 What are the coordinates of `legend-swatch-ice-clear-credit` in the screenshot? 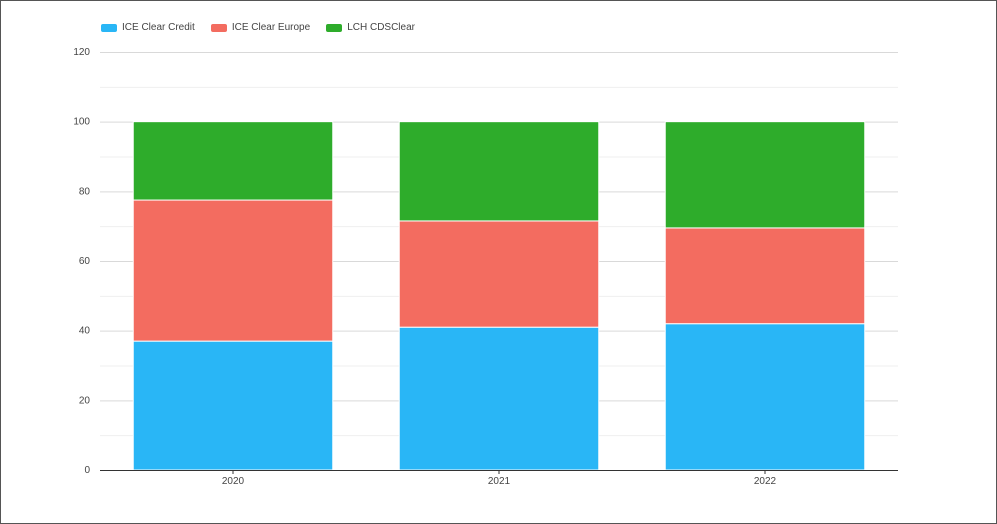 It's located at (109, 27).